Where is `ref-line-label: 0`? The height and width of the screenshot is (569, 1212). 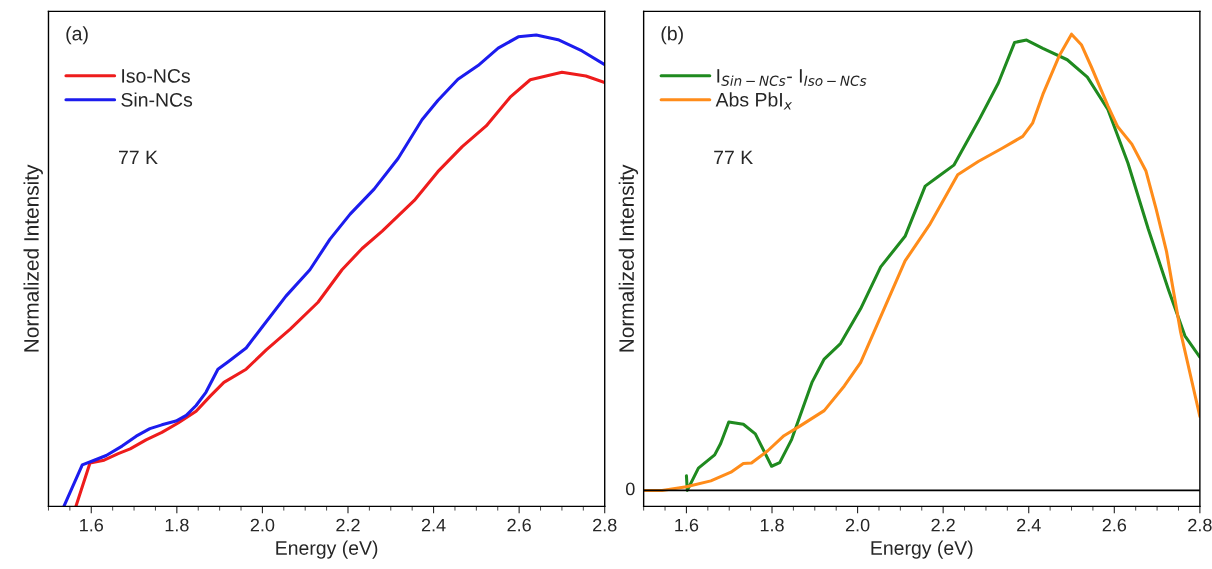 ref-line-label: 0 is located at coordinates (630, 489).